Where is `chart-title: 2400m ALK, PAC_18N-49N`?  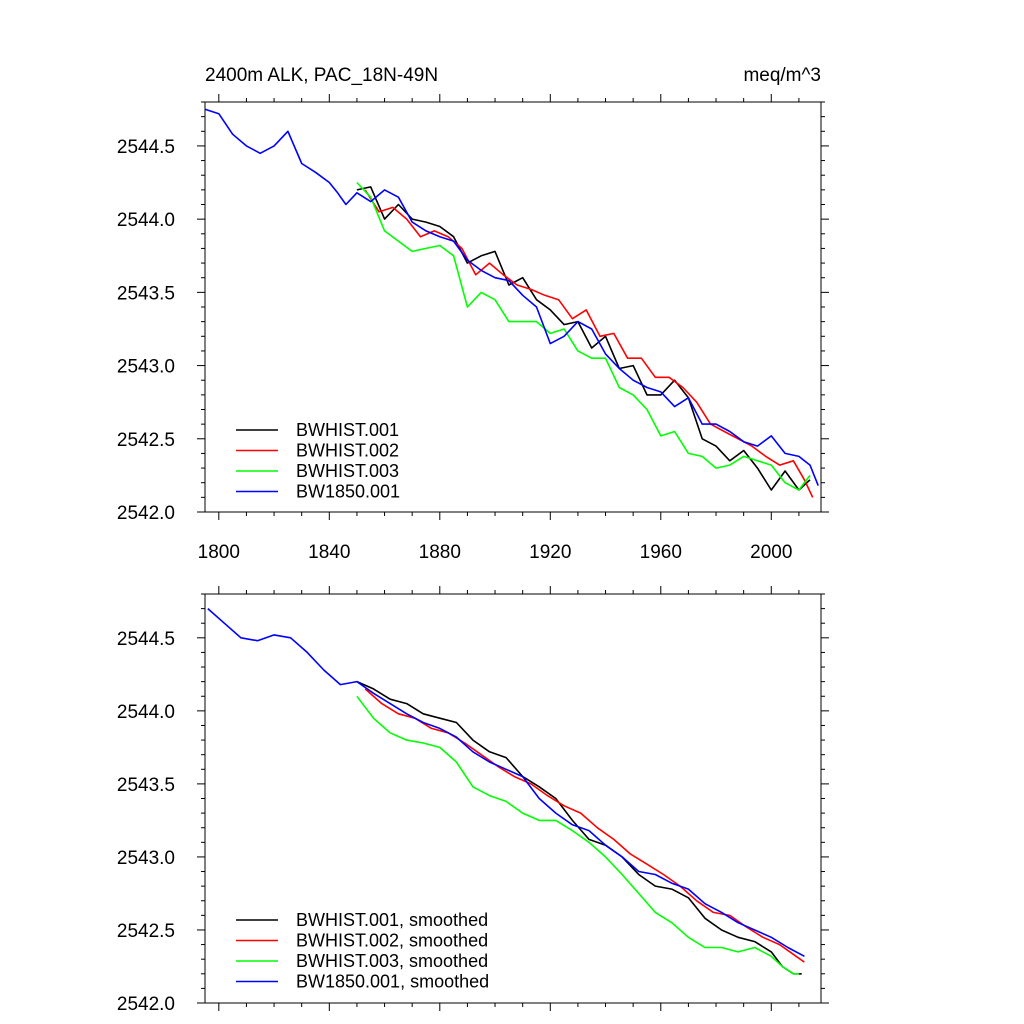
chart-title: 2400m ALK, PAC_18N-49N is located at coordinates (321, 75).